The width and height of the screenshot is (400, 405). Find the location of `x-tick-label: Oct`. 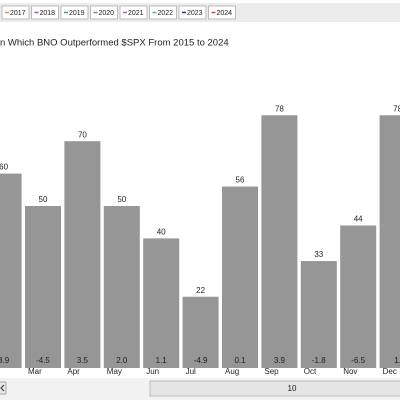

x-tick-label: Oct is located at coordinates (310, 371).